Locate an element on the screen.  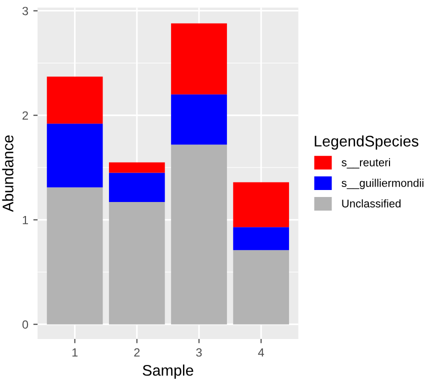
legend-title: LegendSpecies is located at coordinates (366, 142).